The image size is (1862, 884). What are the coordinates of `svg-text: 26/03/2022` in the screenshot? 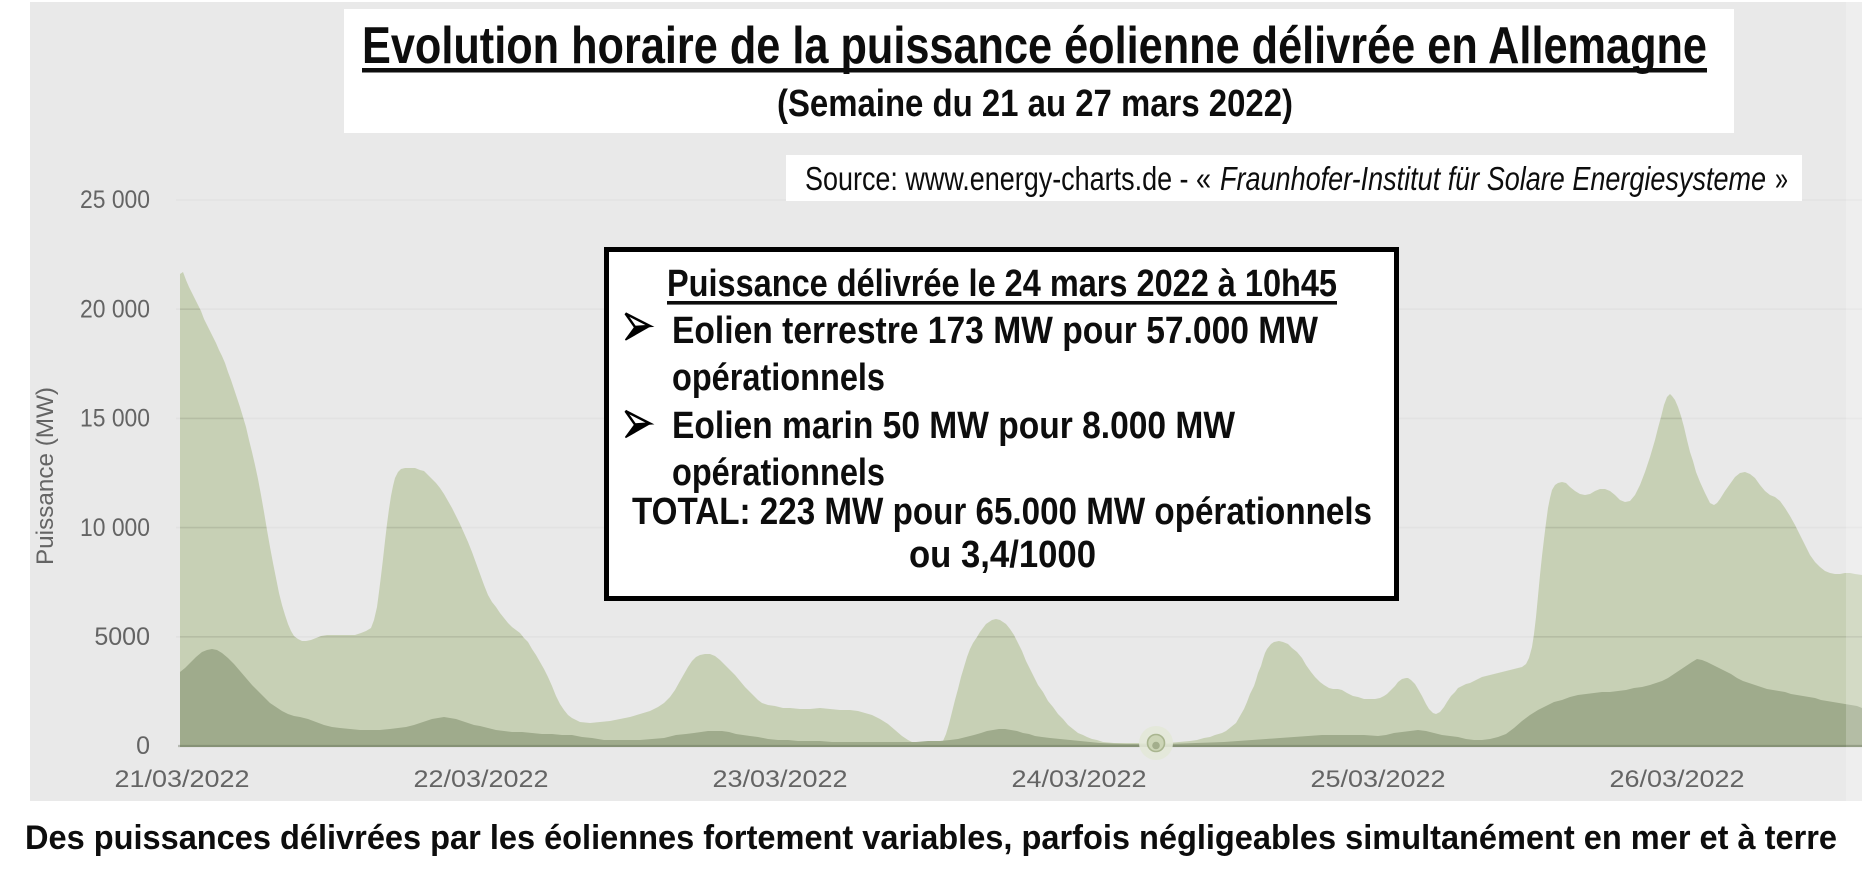 It's located at (1677, 779).